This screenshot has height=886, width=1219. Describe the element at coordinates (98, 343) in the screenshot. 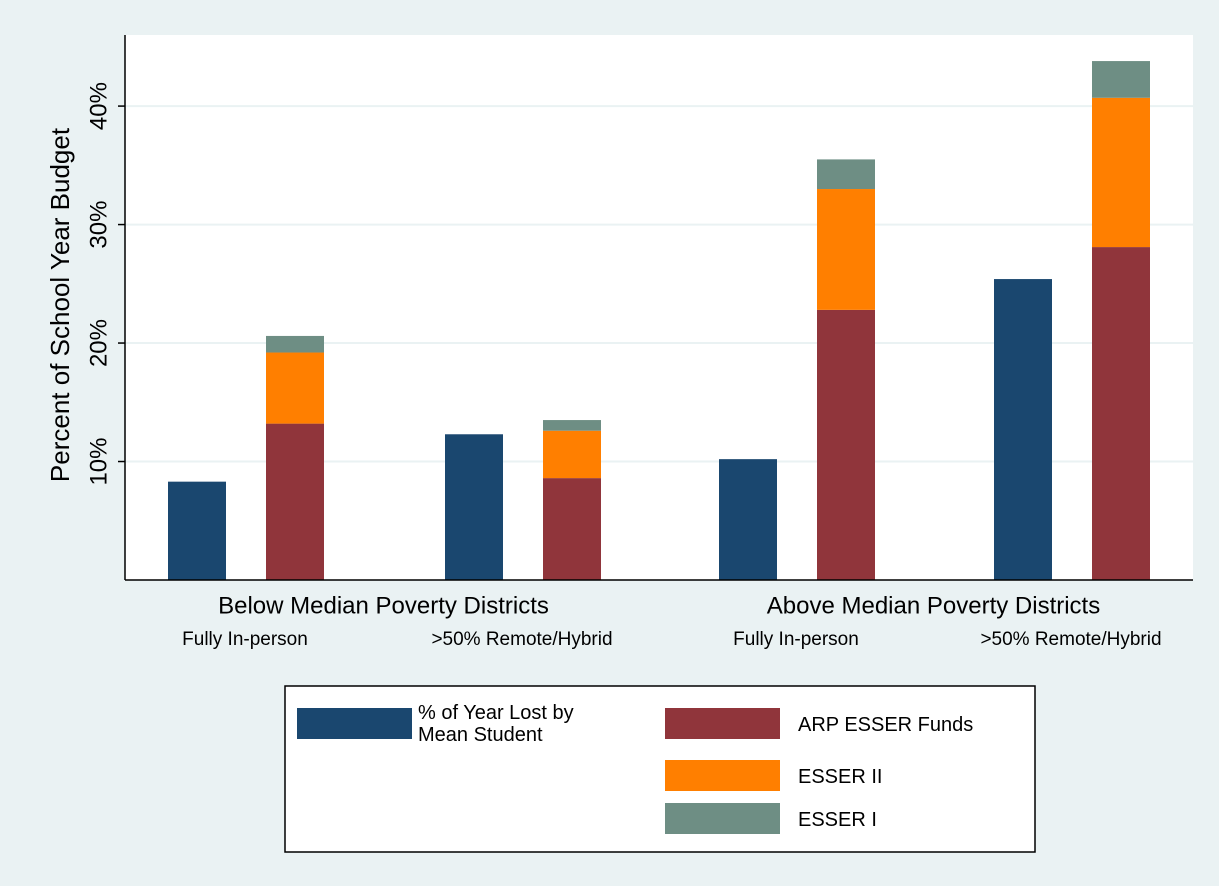

I see `y-tick-label: 20%` at that location.